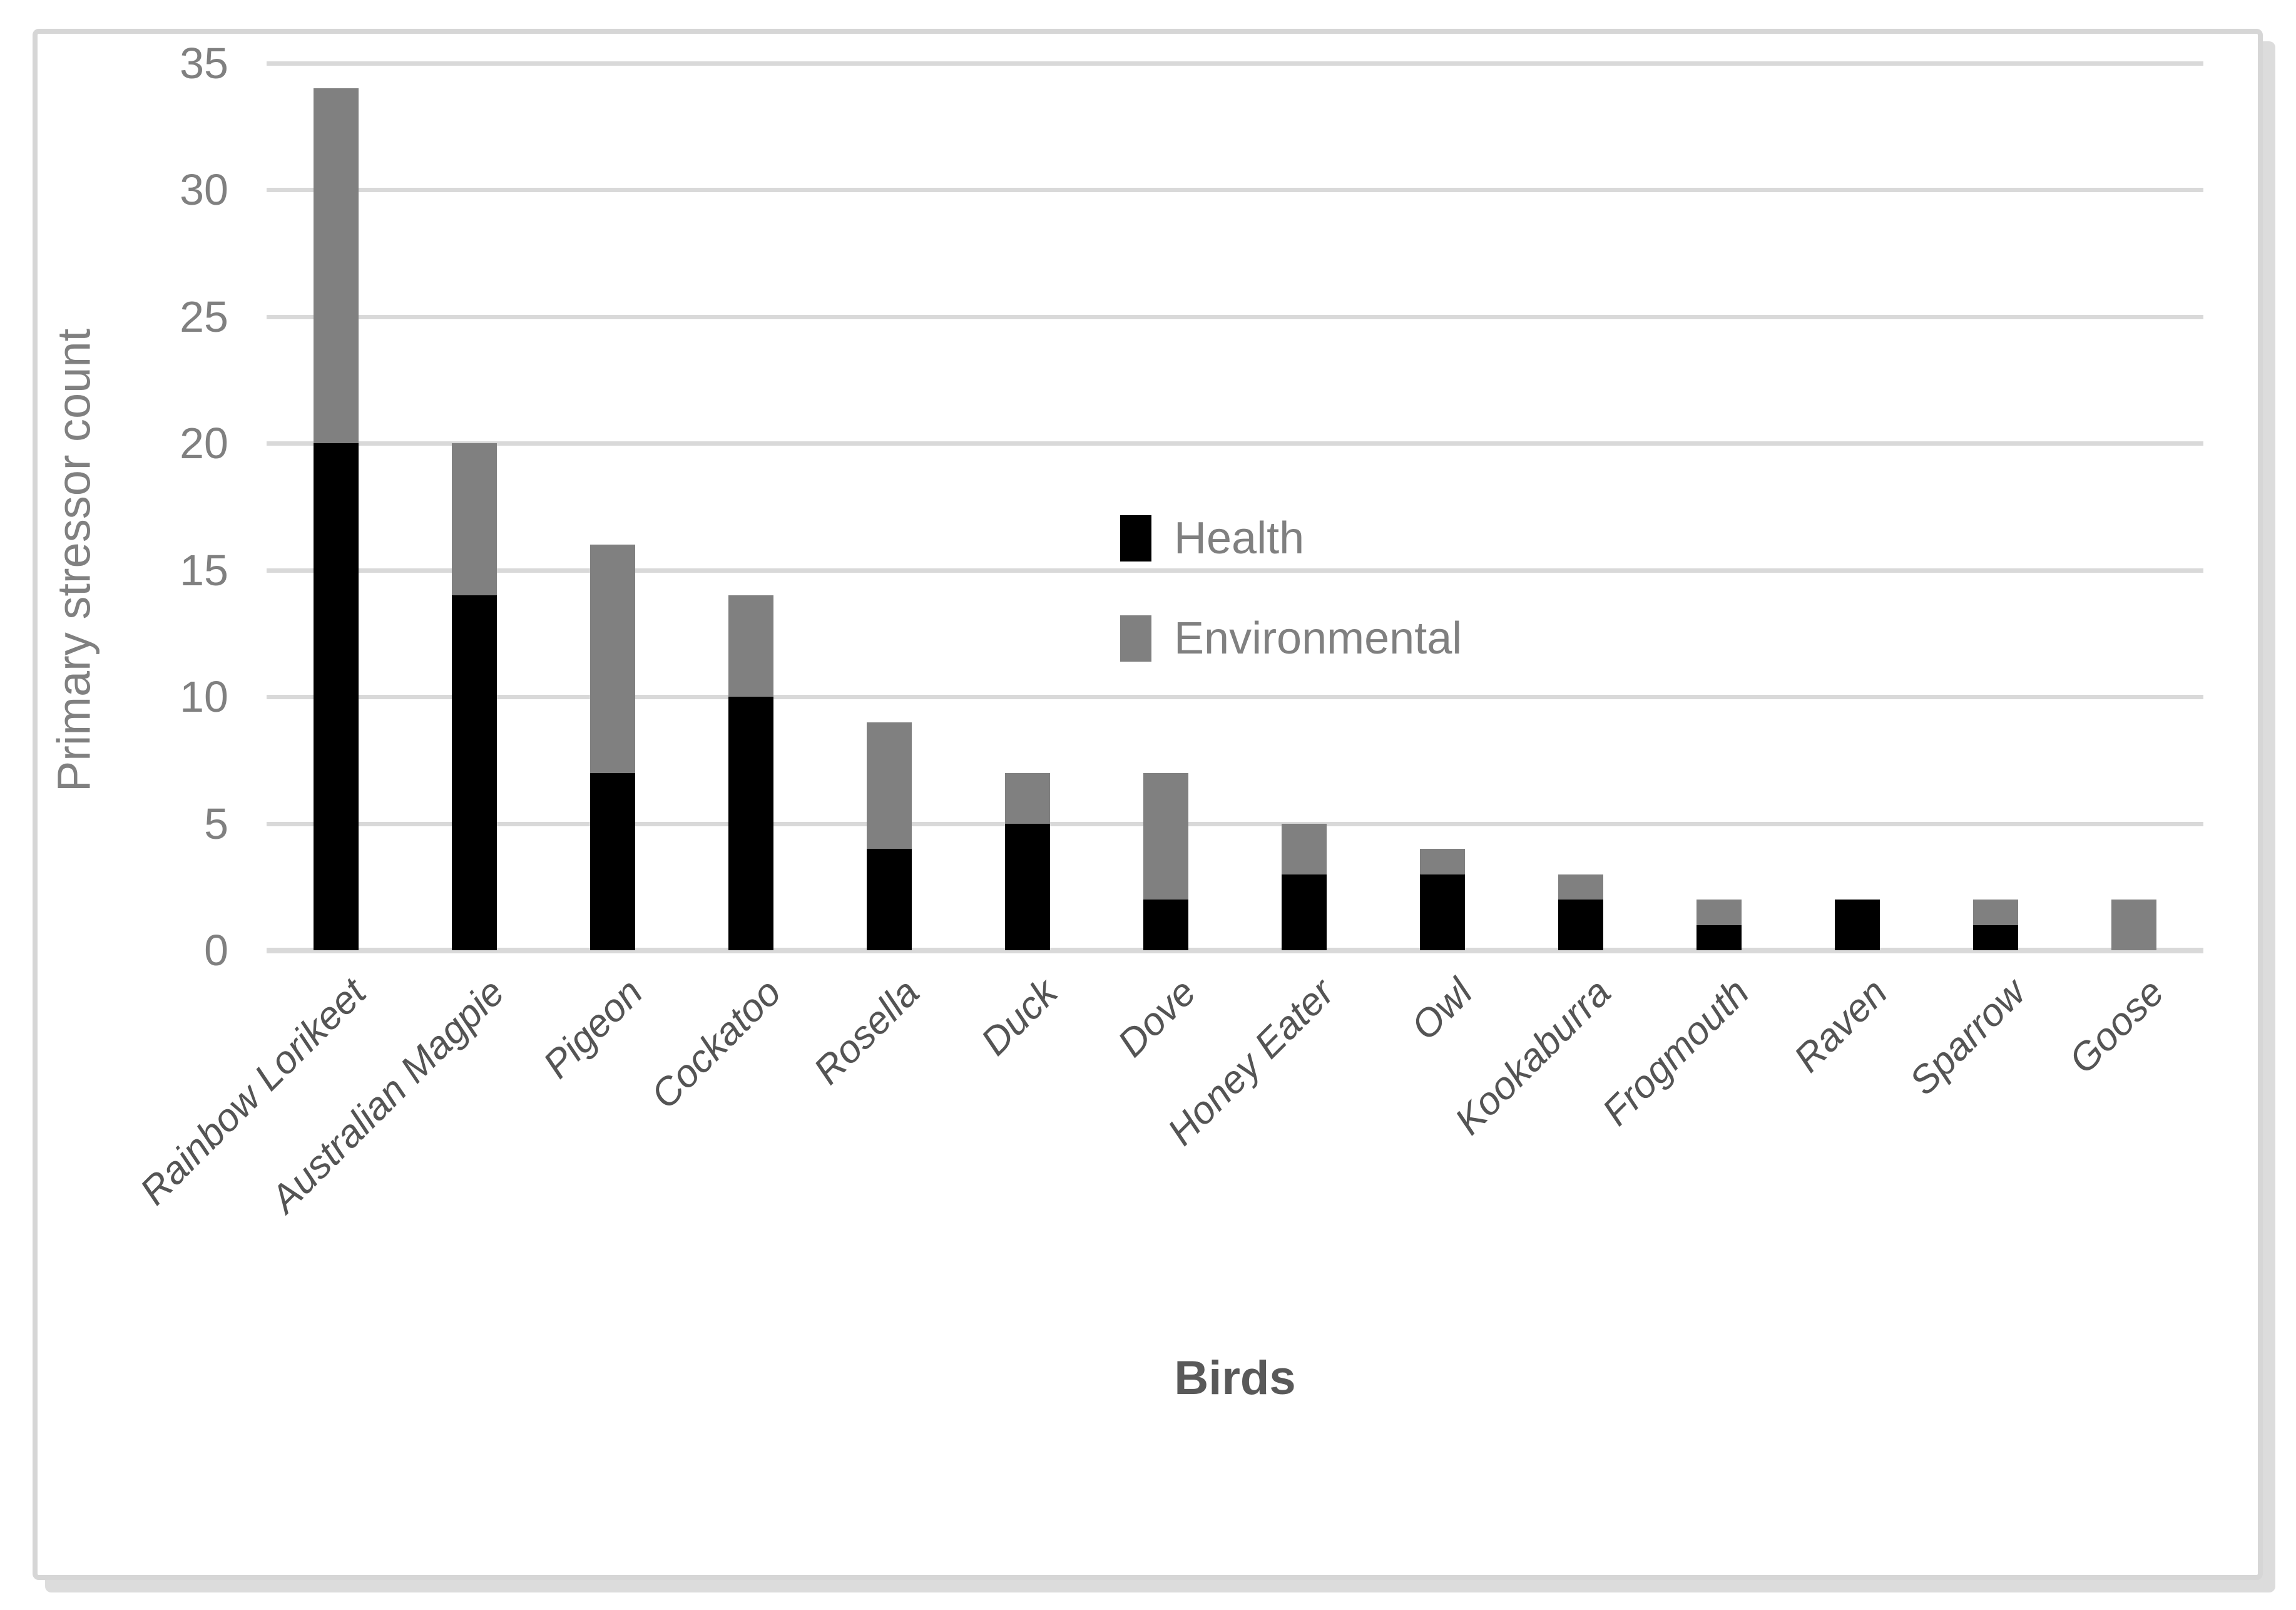  Describe the element at coordinates (1304, 912) in the screenshot. I see `bar-segment-health-honey-eater` at that location.